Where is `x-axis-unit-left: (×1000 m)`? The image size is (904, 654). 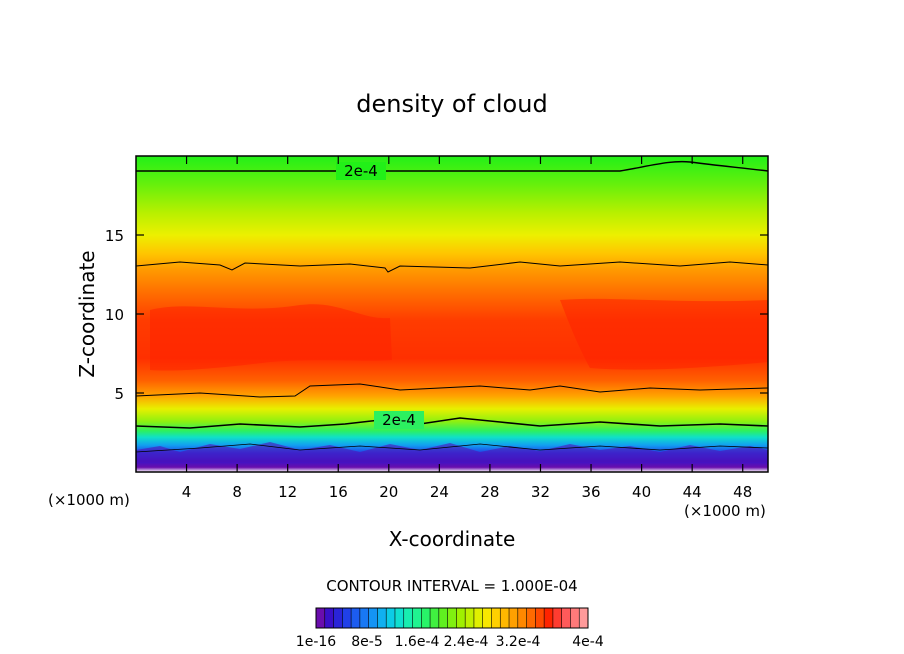
x-axis-unit-left: (×1000 m) is located at coordinates (89, 500).